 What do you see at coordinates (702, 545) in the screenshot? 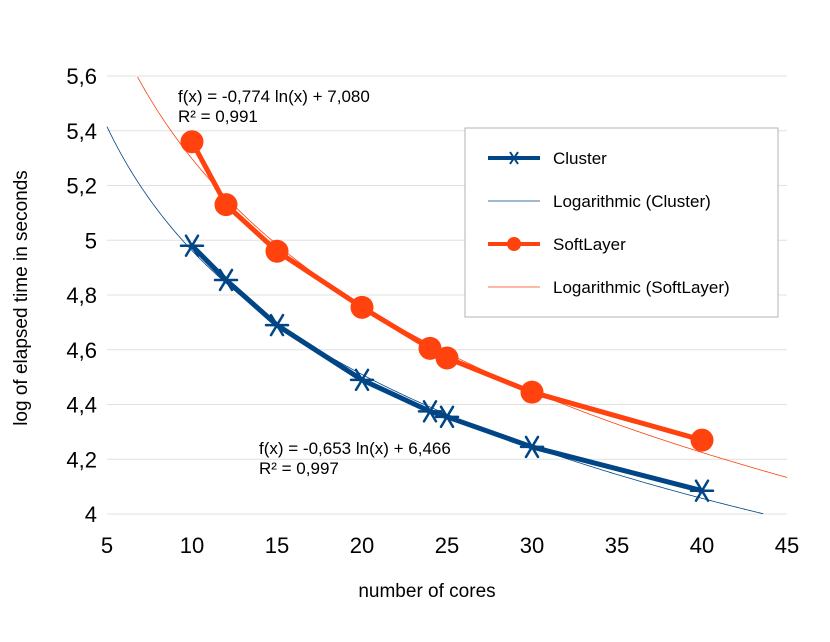
I see `x-tick-label: 40` at bounding box center [702, 545].